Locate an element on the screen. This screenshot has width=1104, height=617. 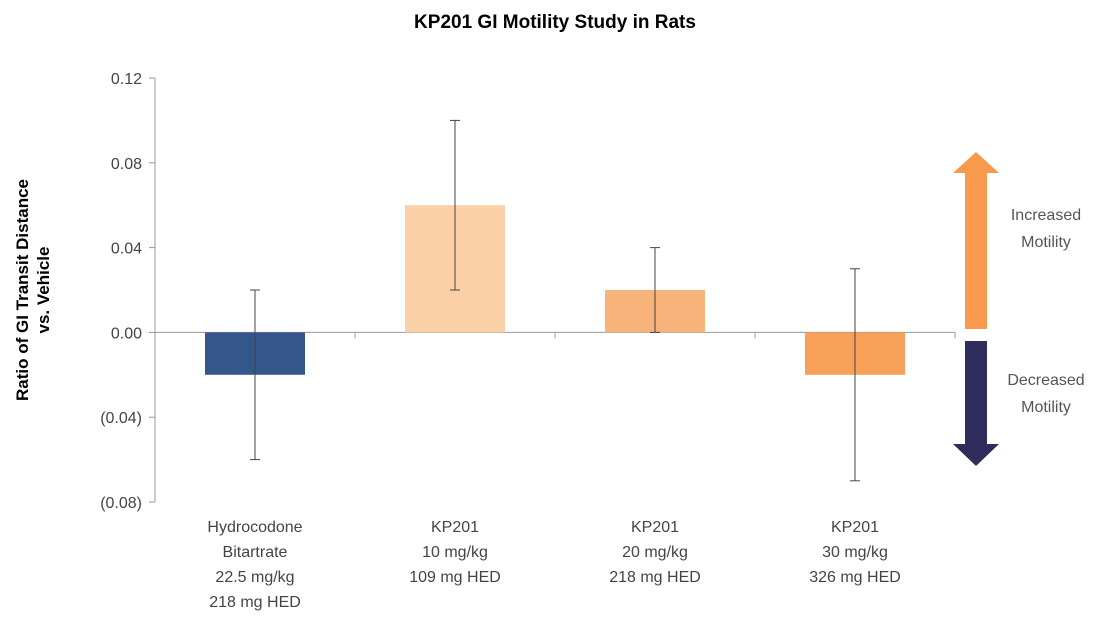
x-category-label: 10 mg/kg is located at coordinates (455, 552).